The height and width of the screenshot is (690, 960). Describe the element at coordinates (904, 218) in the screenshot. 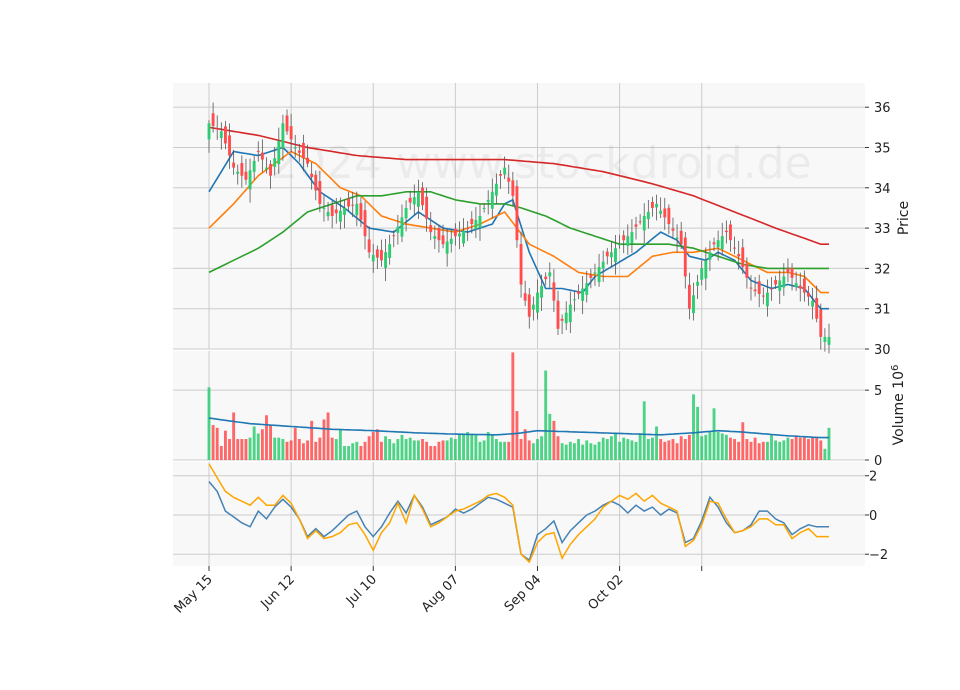

I see `price-axis-label: Price` at that location.